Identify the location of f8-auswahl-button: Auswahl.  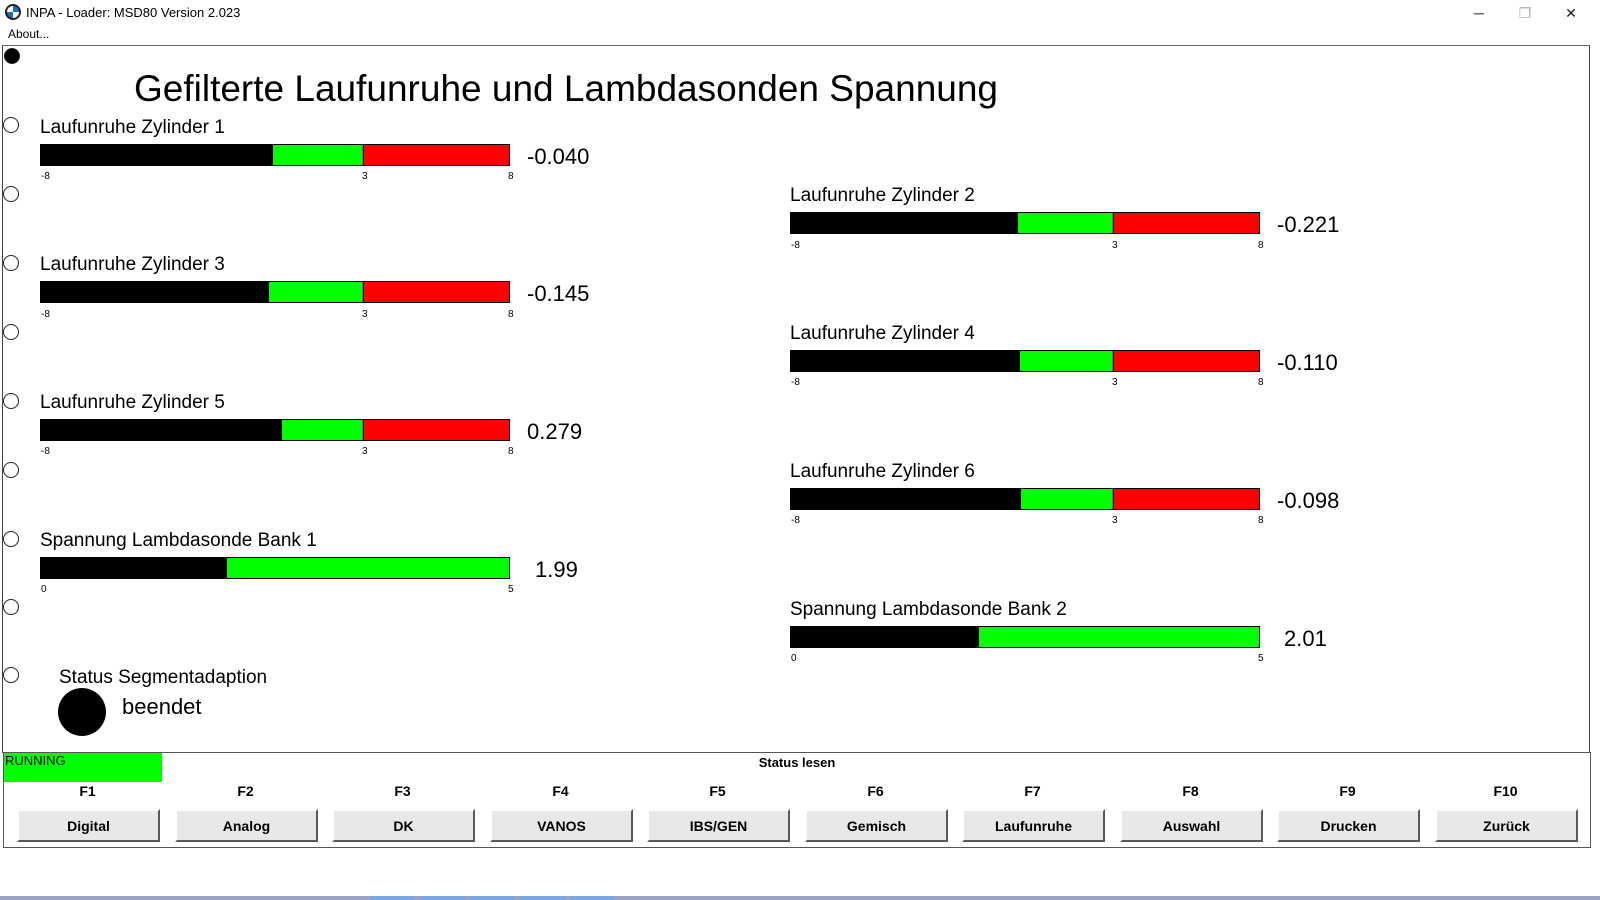
(1191, 825).